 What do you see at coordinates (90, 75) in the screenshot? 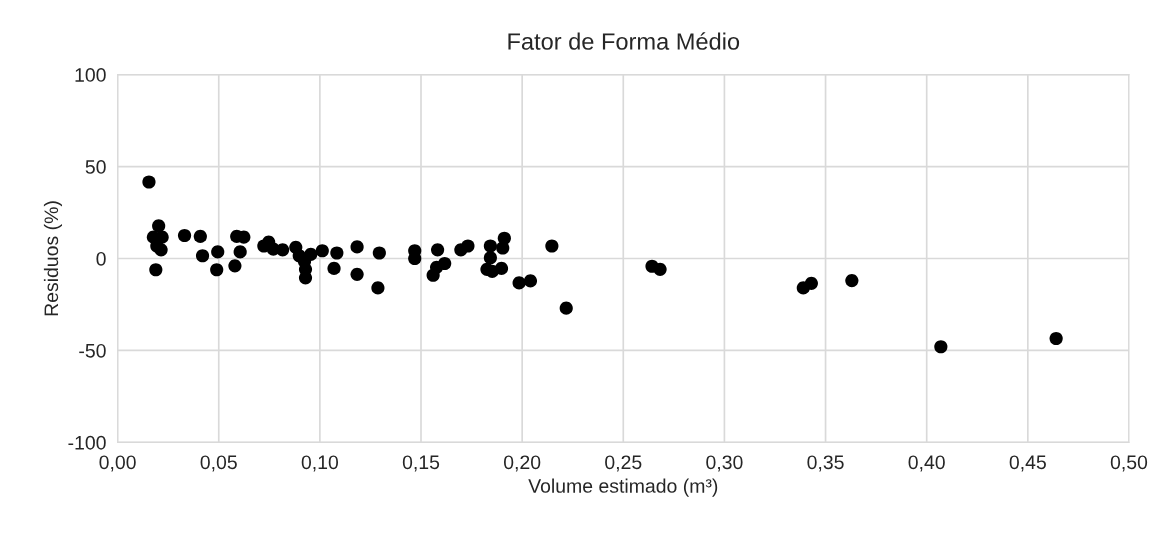
I see `y-tick-label: 100` at bounding box center [90, 75].